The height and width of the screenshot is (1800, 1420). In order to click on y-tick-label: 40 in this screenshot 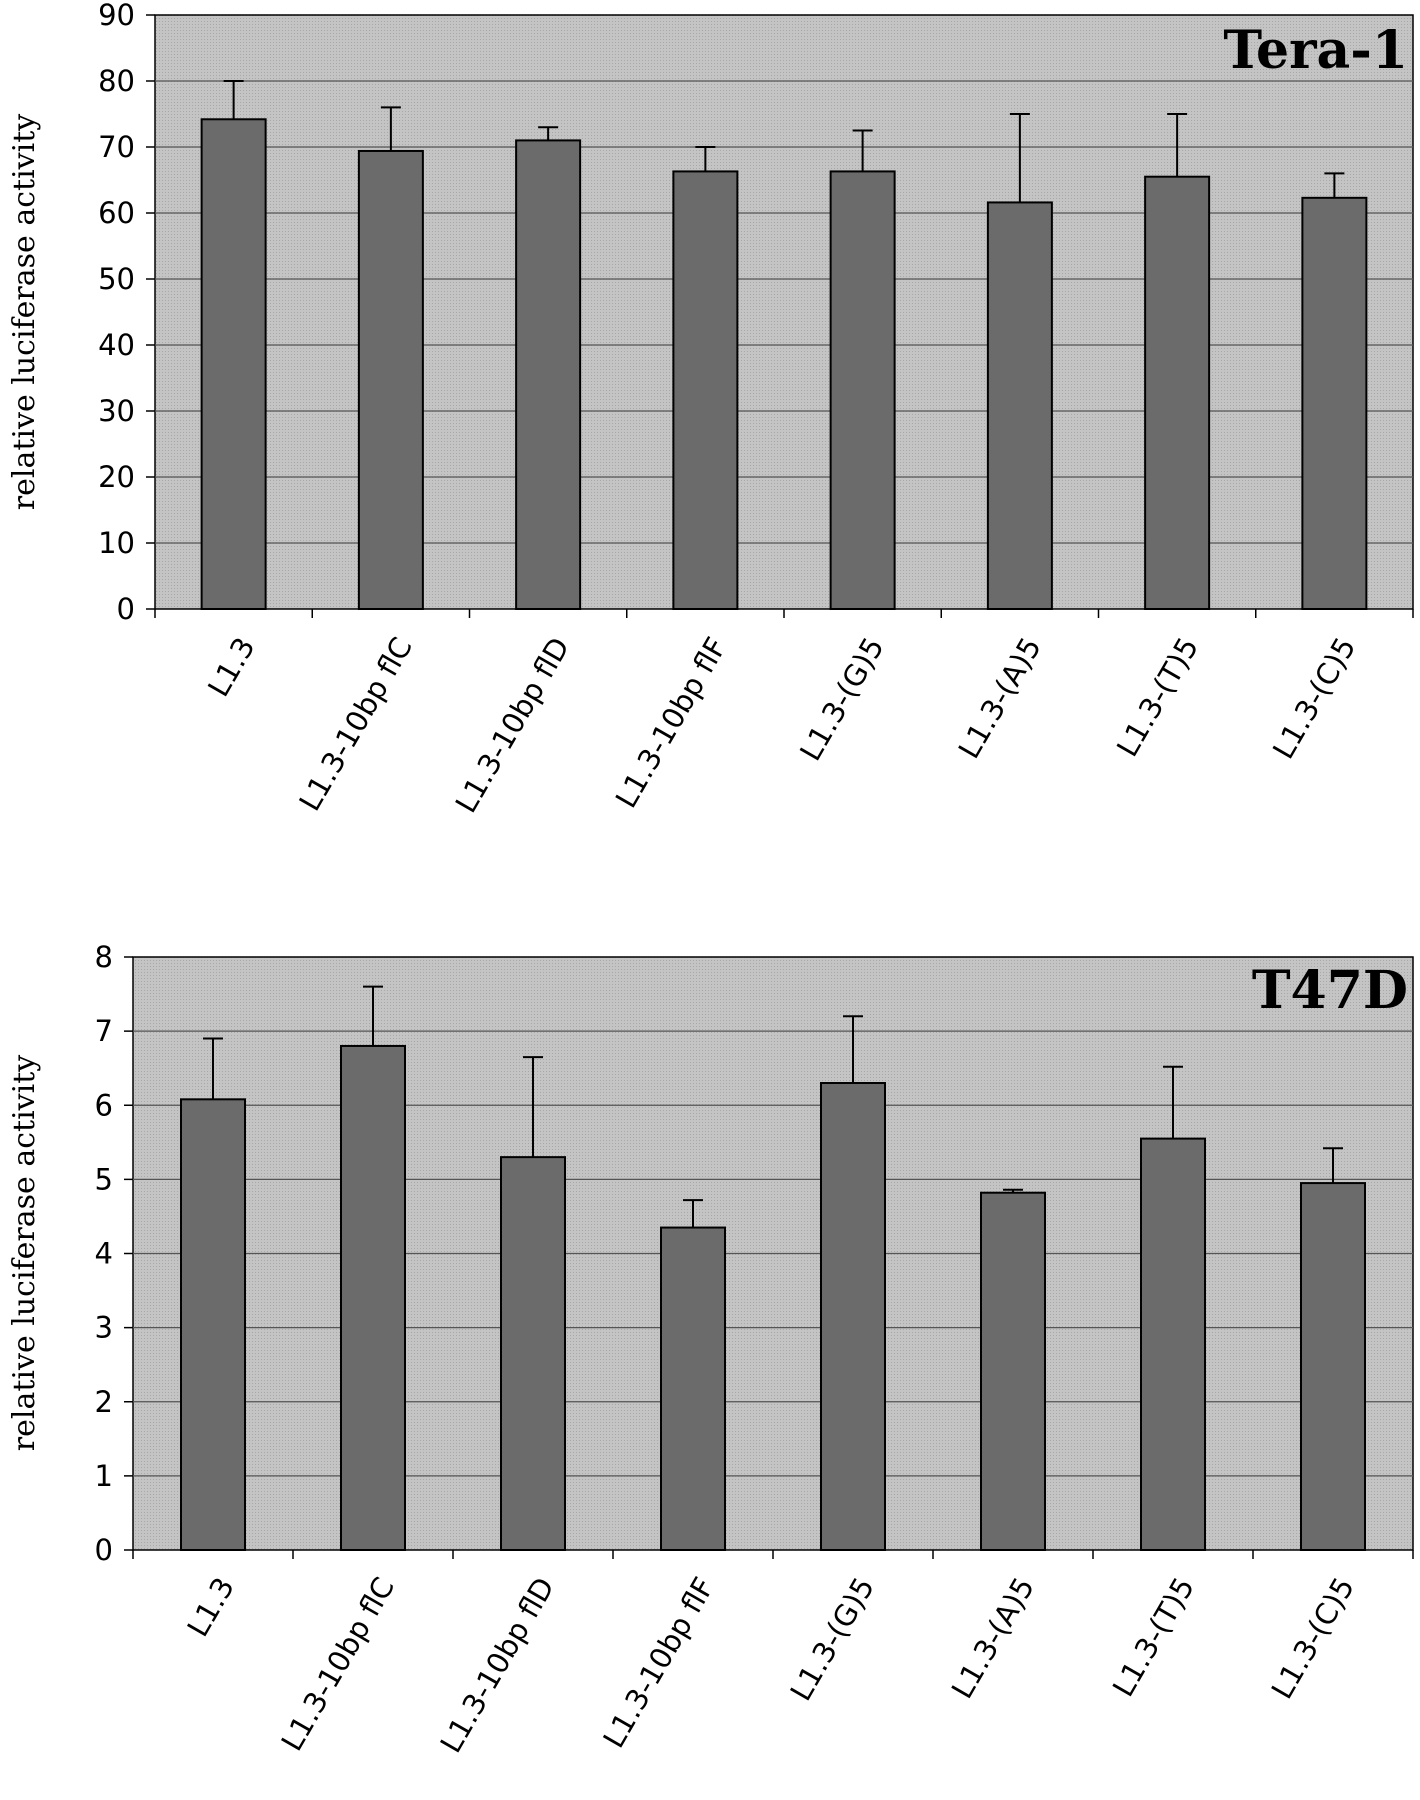, I will do `click(116, 345)`.